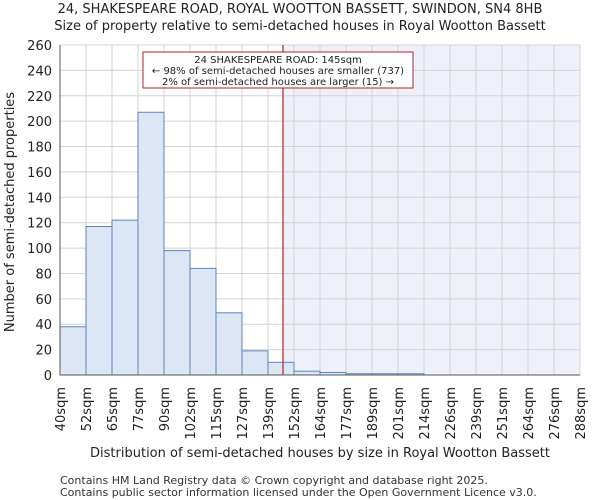  I want to click on y-tick-label: 80, so click(43, 274).